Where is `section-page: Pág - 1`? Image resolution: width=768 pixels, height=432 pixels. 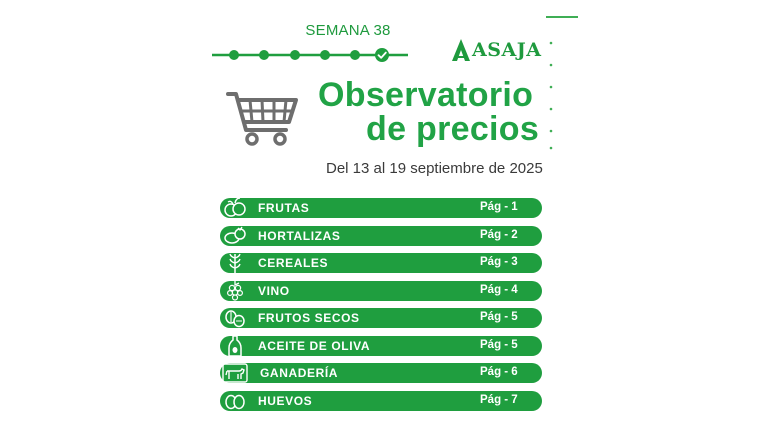 section-page: Pág - 1 is located at coordinates (499, 207).